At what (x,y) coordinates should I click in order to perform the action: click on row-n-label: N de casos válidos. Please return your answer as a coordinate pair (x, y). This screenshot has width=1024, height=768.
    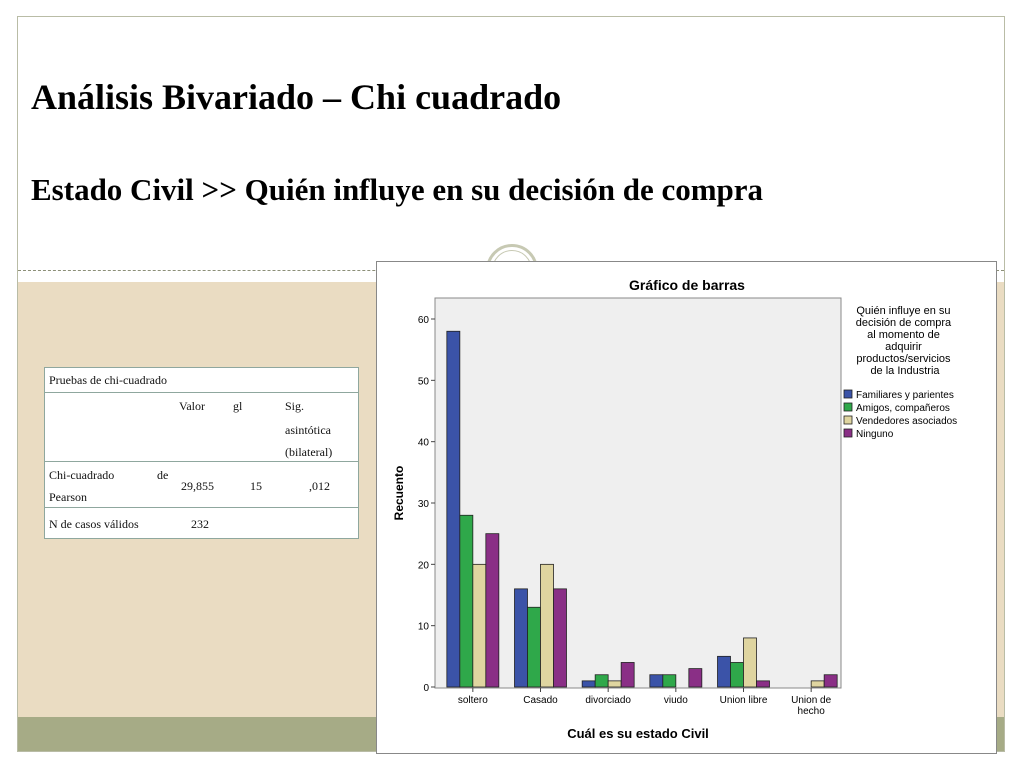
    Looking at the image, I should click on (94, 524).